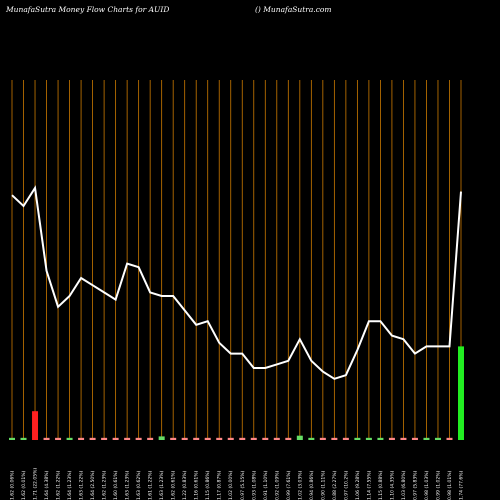  Describe the element at coordinates (462, 485) in the screenshot. I see `x-tick-label: 1.74 (77.6%)` at that location.